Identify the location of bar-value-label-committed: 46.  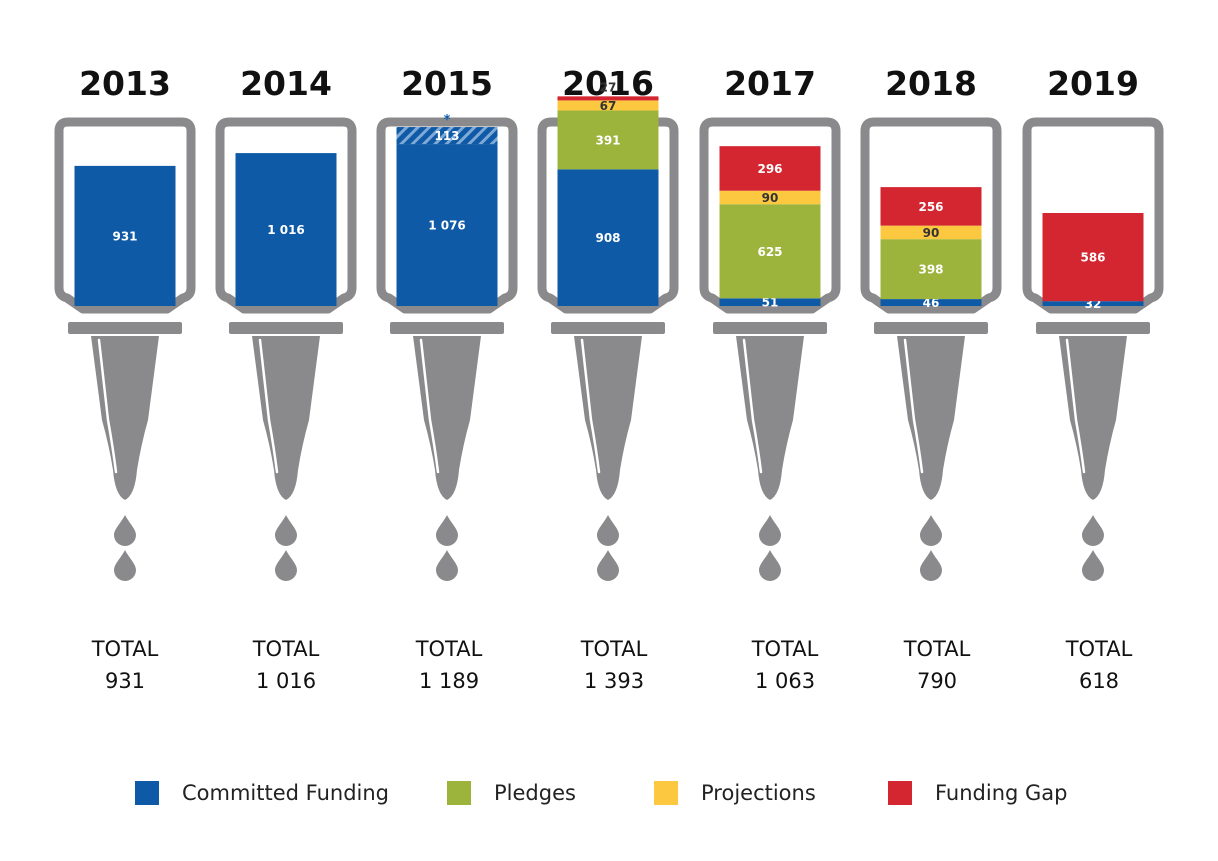
(931, 303).